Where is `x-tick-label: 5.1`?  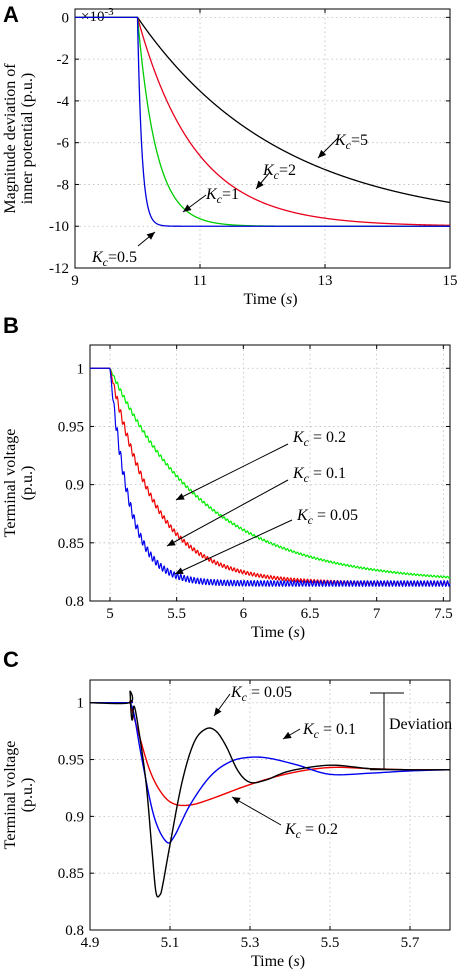
x-tick-label: 5.1 is located at coordinates (170, 943).